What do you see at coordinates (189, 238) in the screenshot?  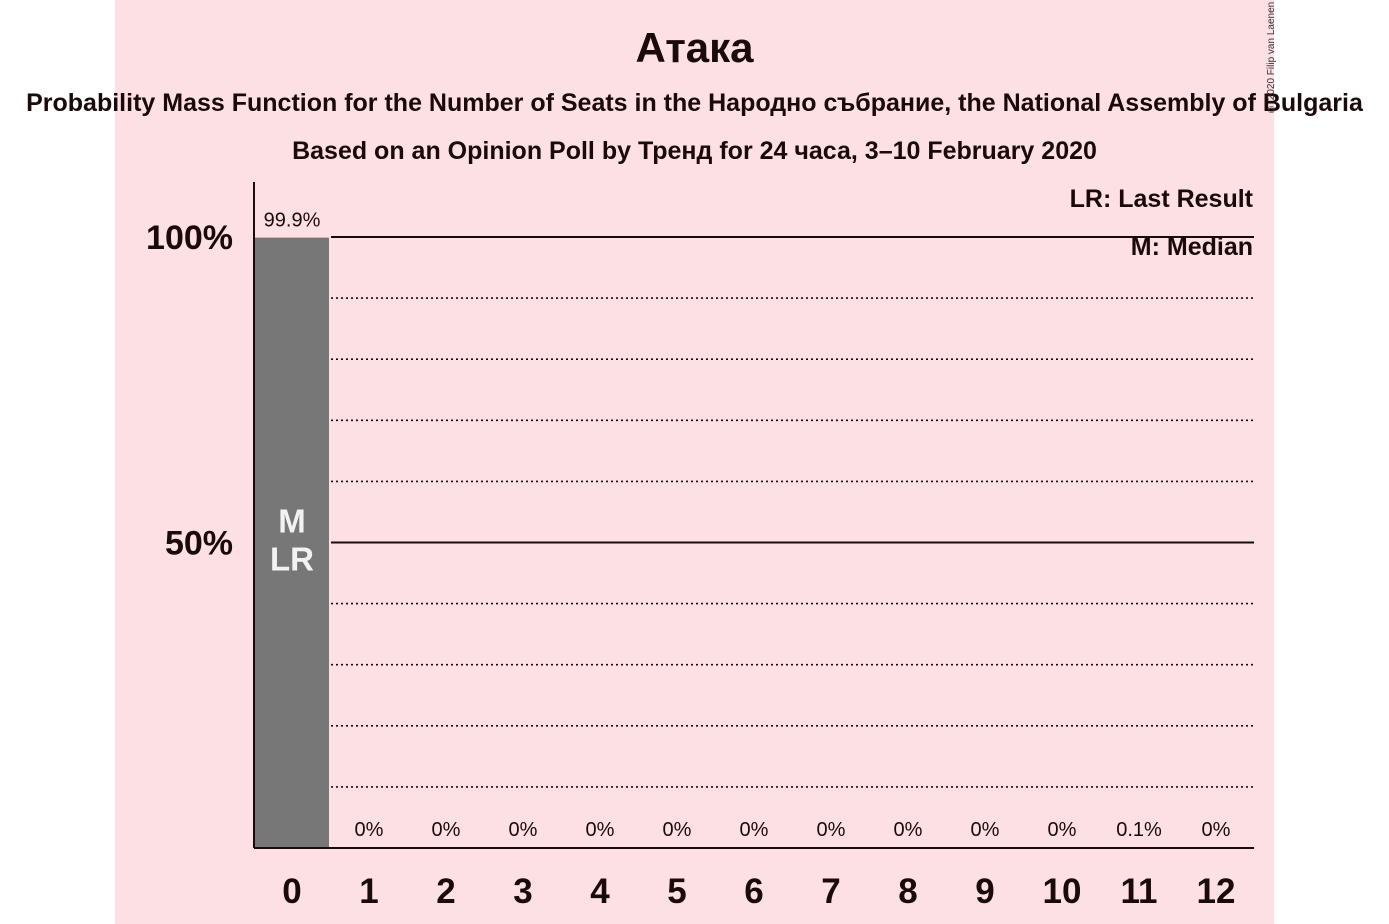 I see `y-tick-label: 100%` at bounding box center [189, 238].